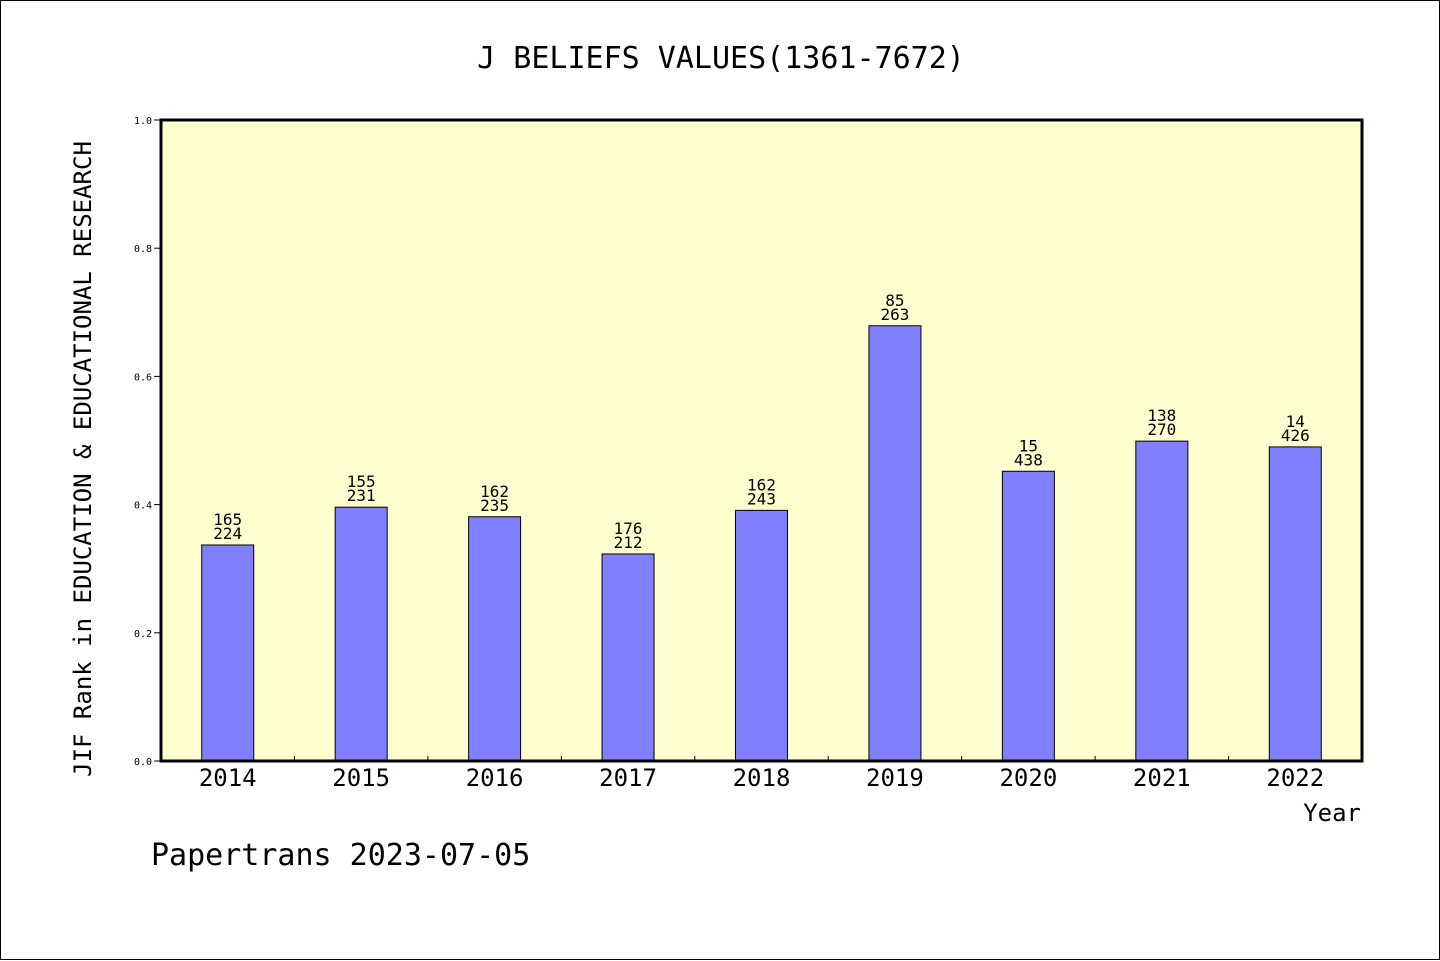 The height and width of the screenshot is (961, 1440). I want to click on y-tick-labels: 0.0 0.2 0.4 0.6 0.8 1.0, so click(147, 442).